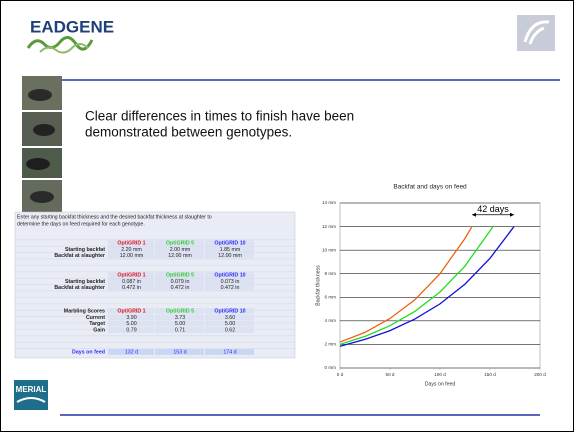 The height and width of the screenshot is (432, 574). I want to click on y-tick-label: 0 mm, so click(331, 367).